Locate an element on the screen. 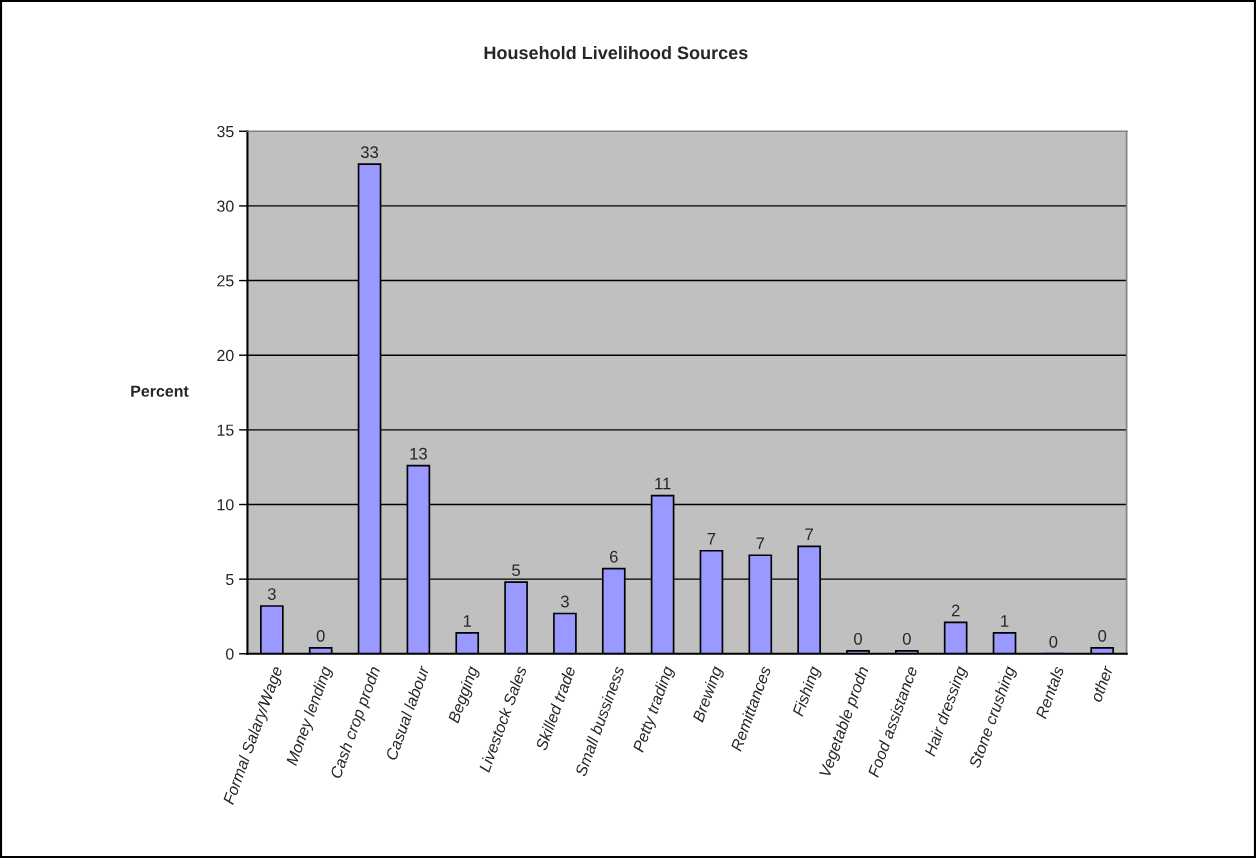  data-label: 13 is located at coordinates (418, 453).